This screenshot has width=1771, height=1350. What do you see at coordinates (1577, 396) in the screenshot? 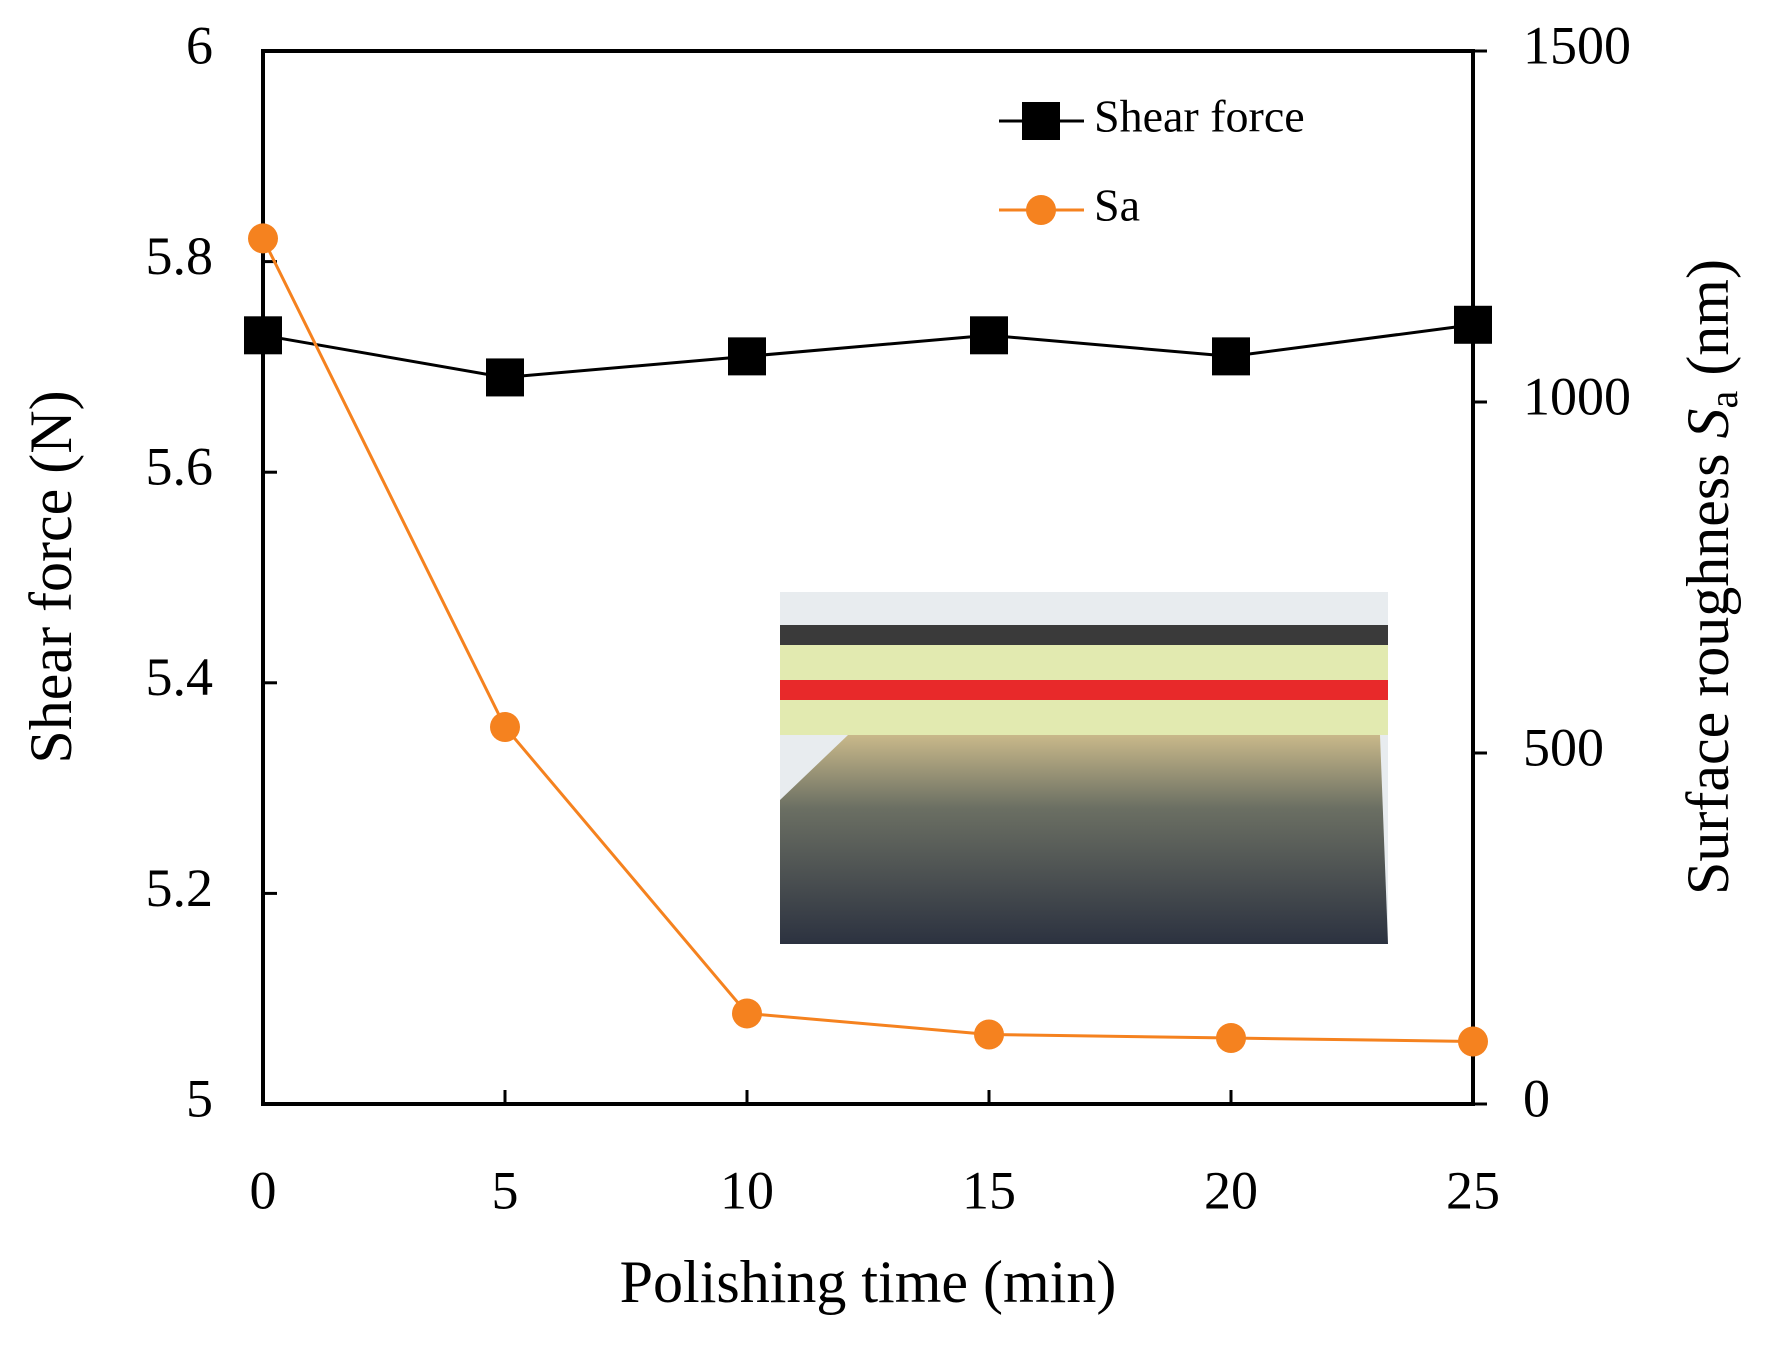
I see `y2-tick-label: 1000` at bounding box center [1577, 396].